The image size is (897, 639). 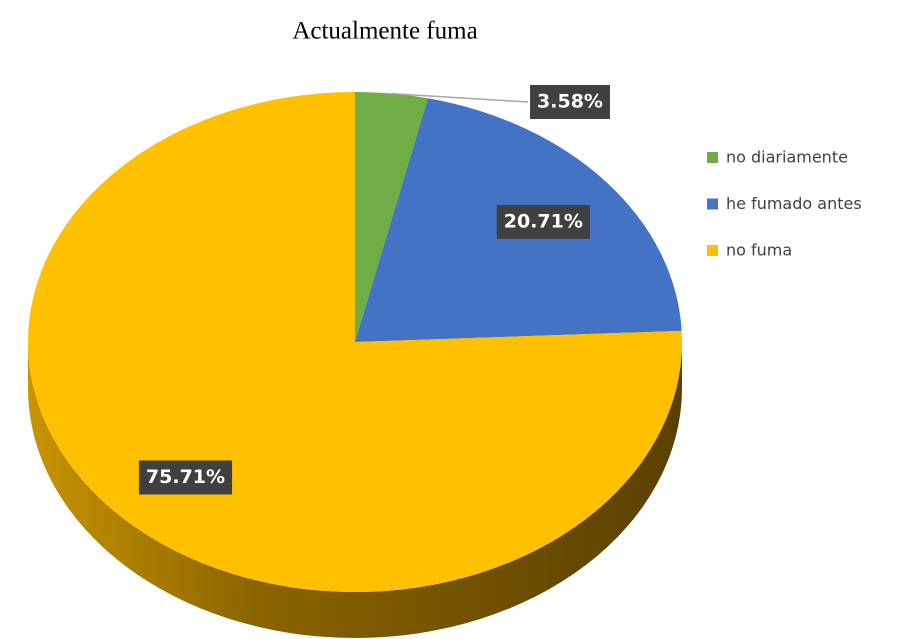 I want to click on legend-label: no fuma, so click(x=759, y=250).